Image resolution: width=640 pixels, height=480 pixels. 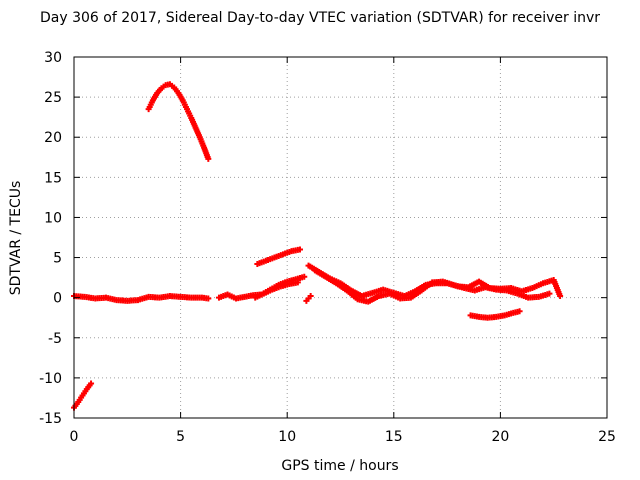 I want to click on y-tick-label: -10, so click(x=50, y=379).